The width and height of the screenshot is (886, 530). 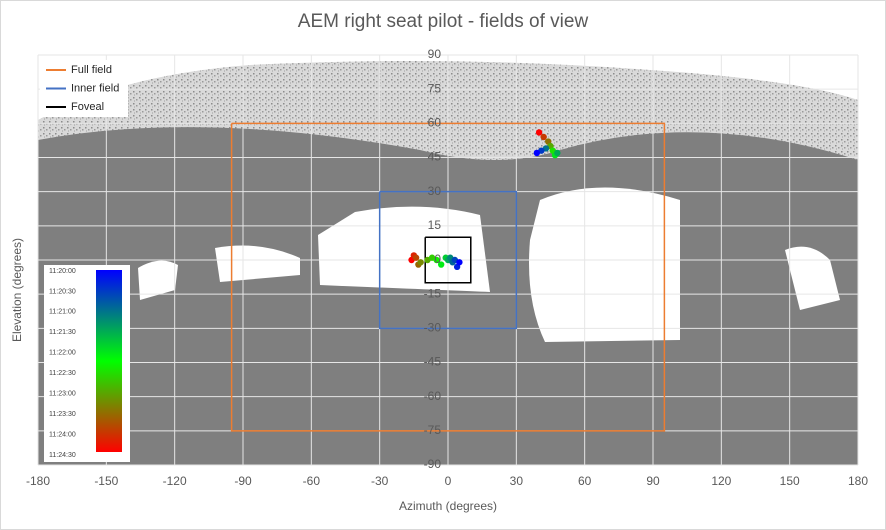 I want to click on x-tick-label: 180, so click(x=858, y=481).